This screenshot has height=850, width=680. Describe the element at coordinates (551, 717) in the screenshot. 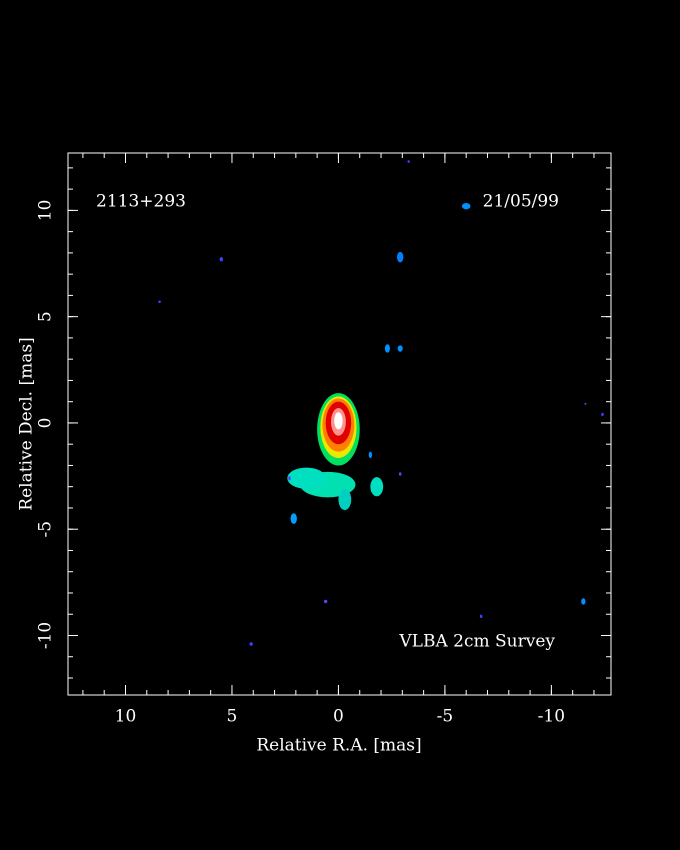

I see `x-tick-label: -10` at that location.